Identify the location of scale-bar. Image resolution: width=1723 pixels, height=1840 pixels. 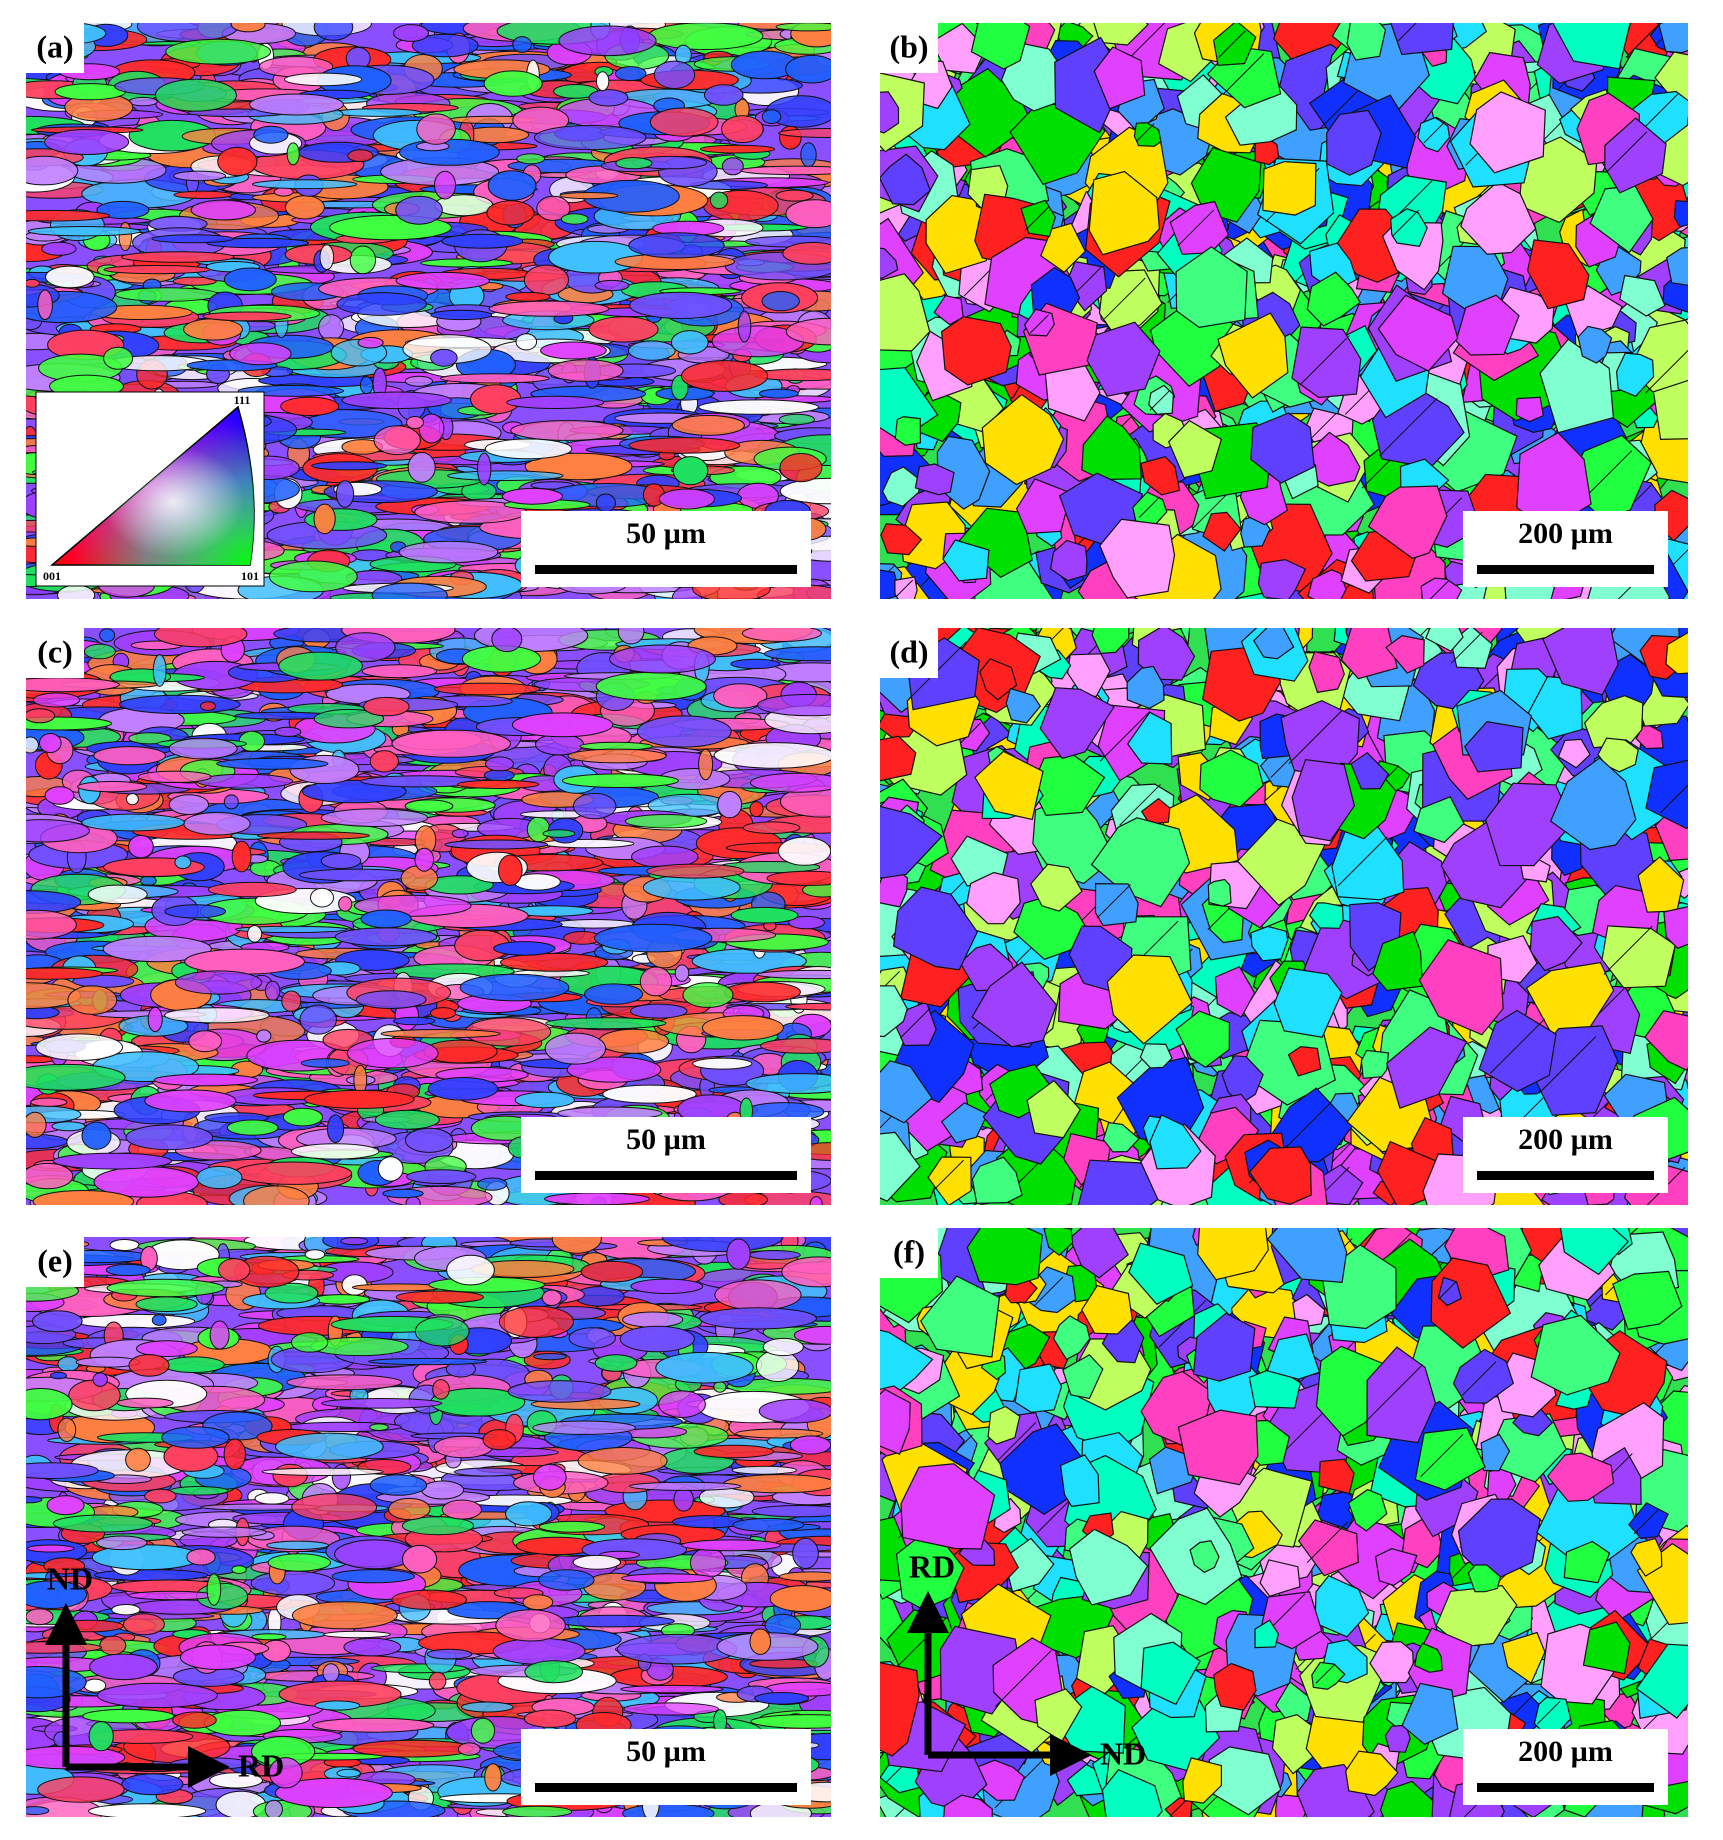
(666, 569).